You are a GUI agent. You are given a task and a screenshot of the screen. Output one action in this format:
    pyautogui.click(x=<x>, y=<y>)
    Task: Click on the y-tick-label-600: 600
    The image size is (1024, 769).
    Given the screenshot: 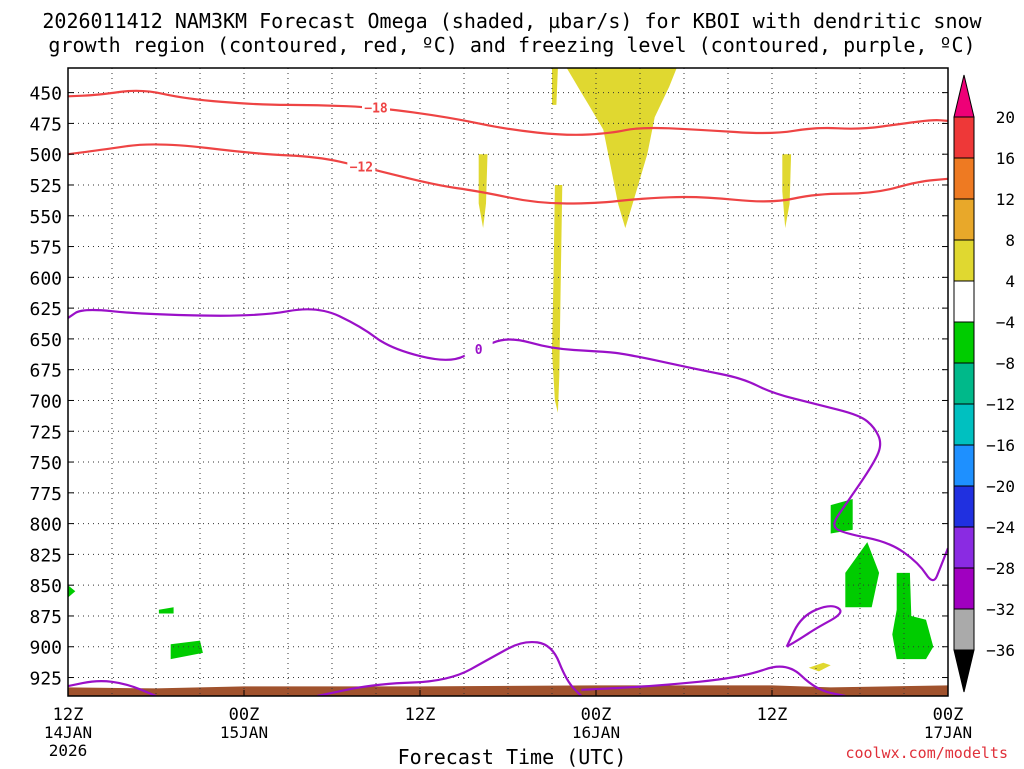 What is the action you would take?
    pyautogui.click(x=45, y=278)
    